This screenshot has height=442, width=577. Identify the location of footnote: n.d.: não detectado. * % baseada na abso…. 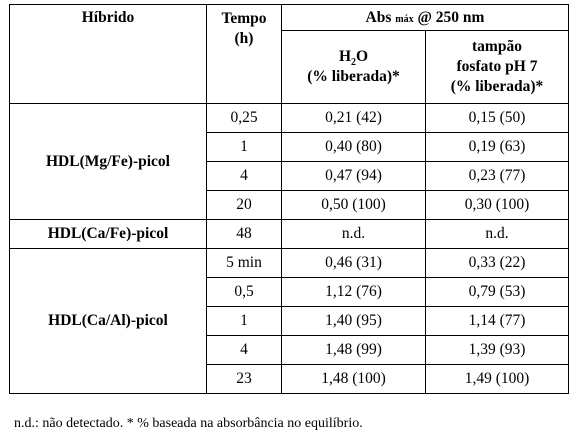
(188, 423).